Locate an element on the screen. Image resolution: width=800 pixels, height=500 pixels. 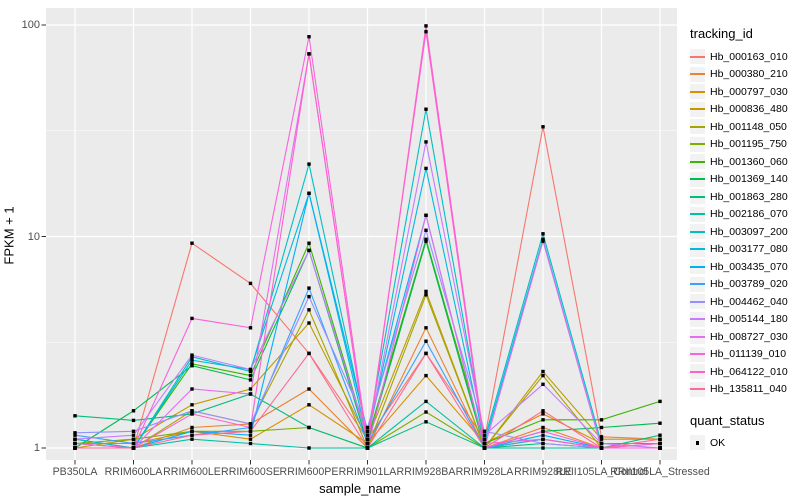
y-tick-label: 100 is located at coordinates (30, 25).